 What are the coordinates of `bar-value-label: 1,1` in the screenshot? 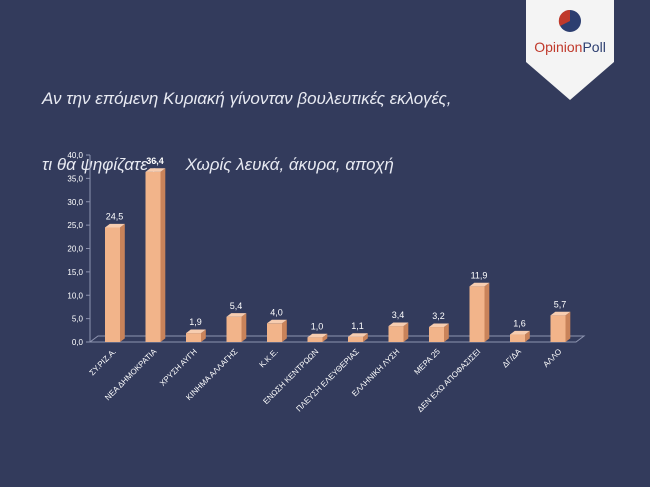 It's located at (357, 326).